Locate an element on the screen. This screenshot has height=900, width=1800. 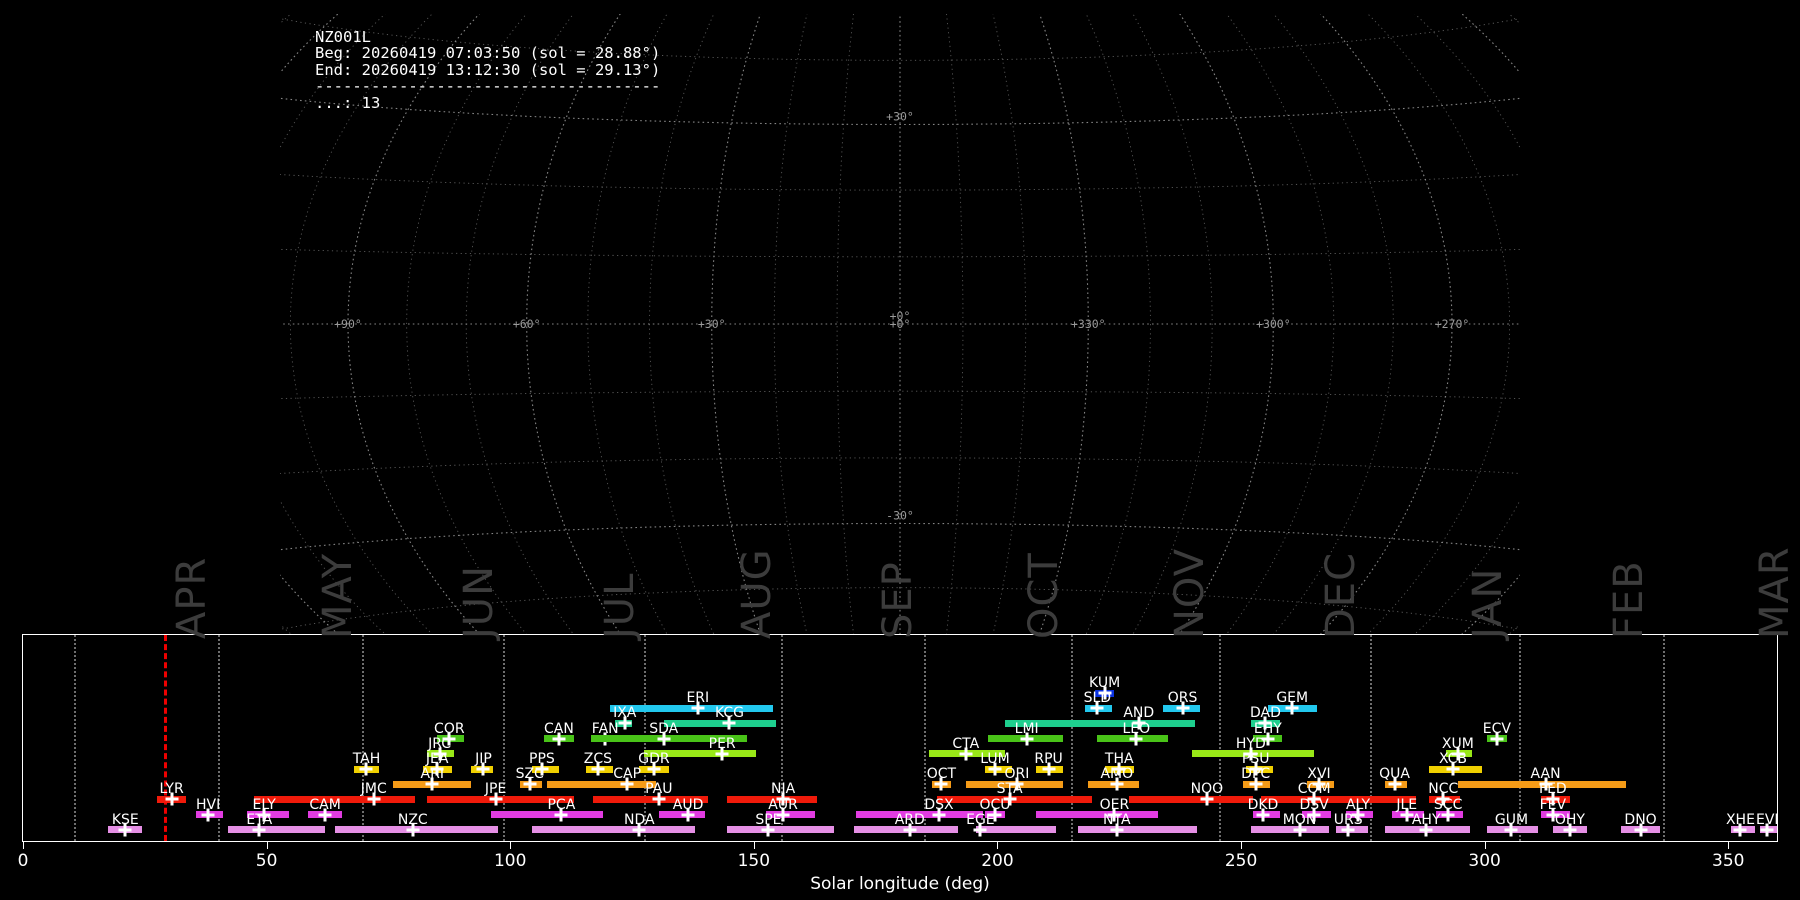
shower-label: ARI is located at coordinates (432, 774).